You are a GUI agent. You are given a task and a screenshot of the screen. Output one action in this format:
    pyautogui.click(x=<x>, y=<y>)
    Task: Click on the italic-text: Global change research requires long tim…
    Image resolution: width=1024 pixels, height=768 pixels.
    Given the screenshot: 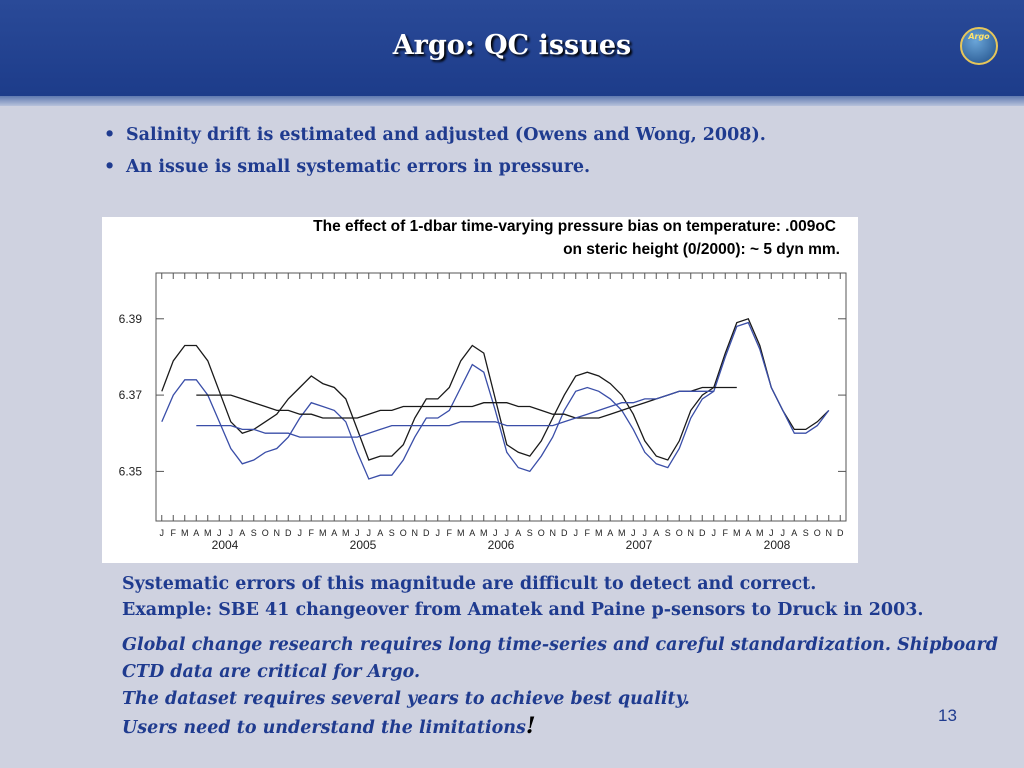 What is the action you would take?
    pyautogui.click(x=560, y=687)
    